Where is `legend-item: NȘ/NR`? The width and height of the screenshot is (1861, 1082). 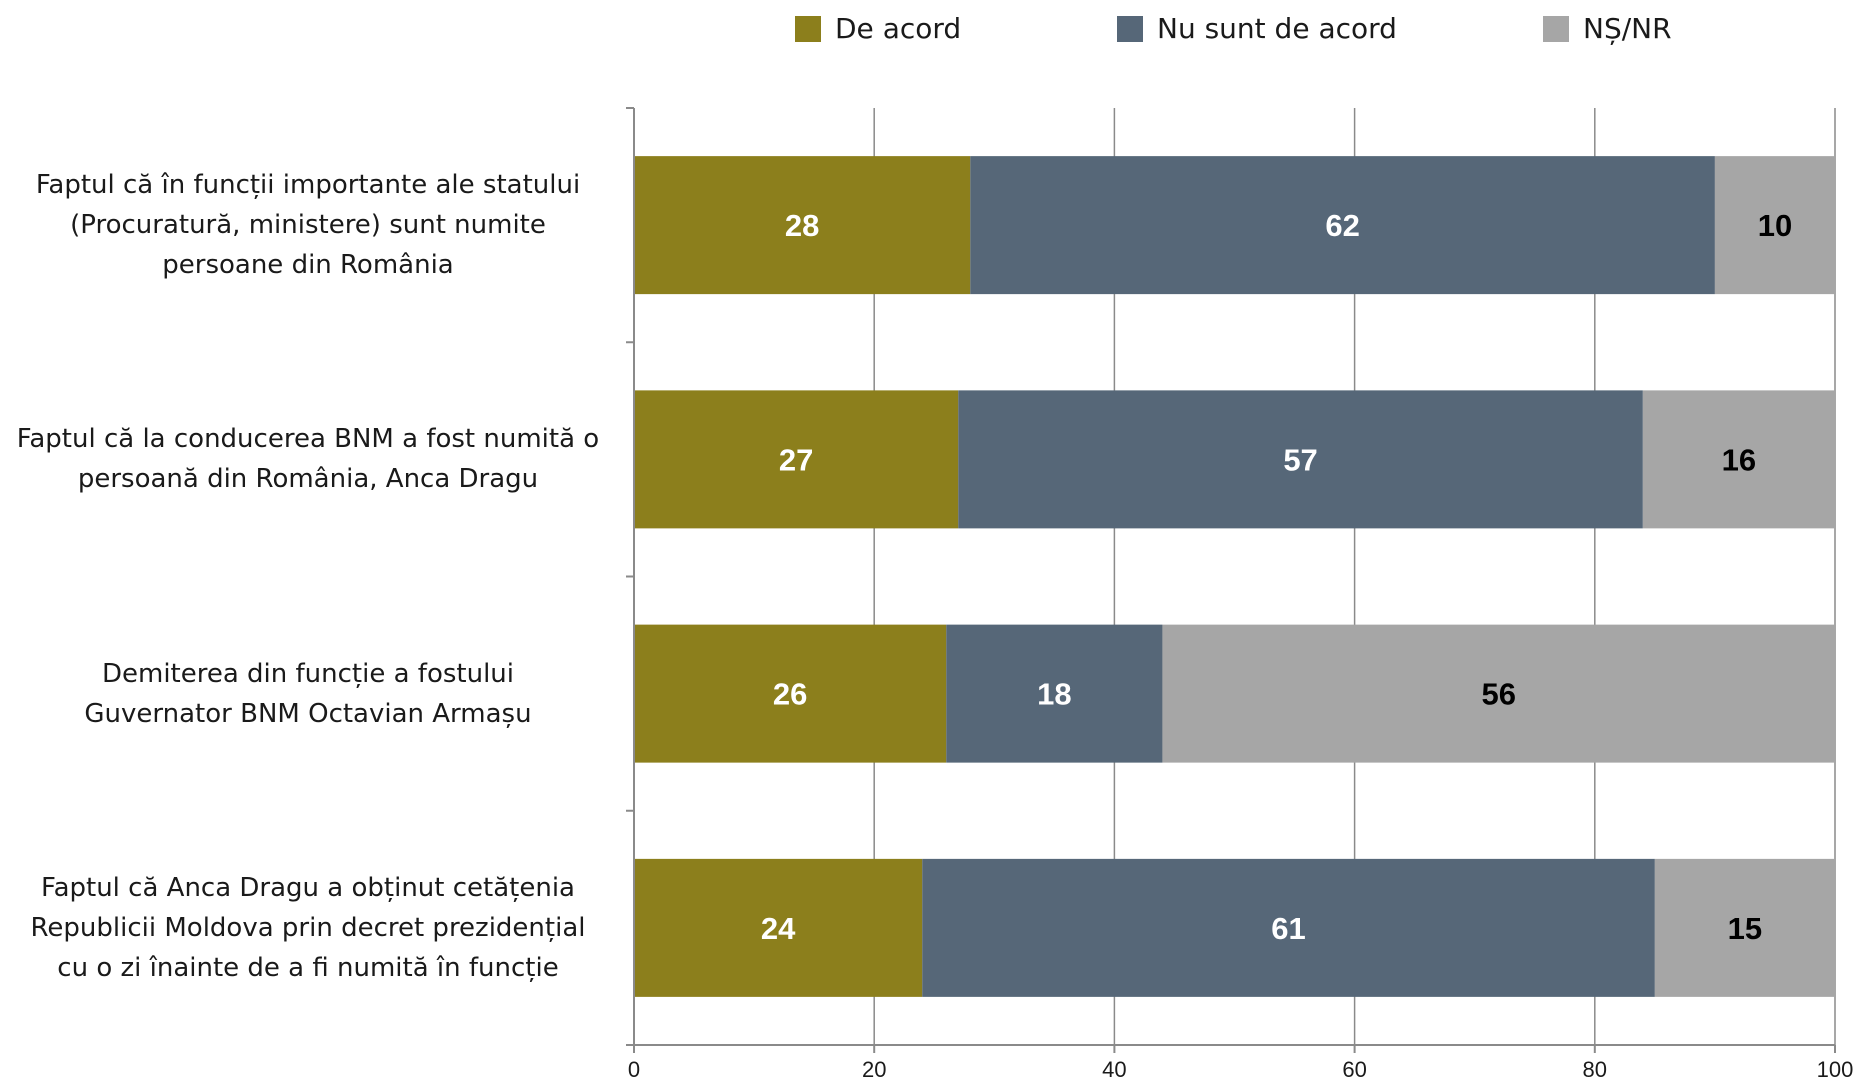 legend-item: NȘ/NR is located at coordinates (1607, 28).